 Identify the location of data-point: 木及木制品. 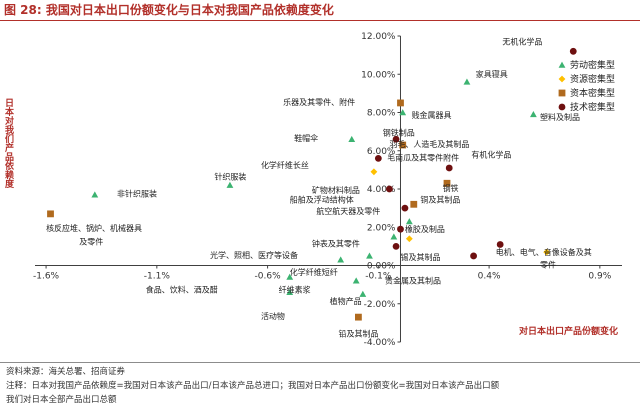
(394, 236).